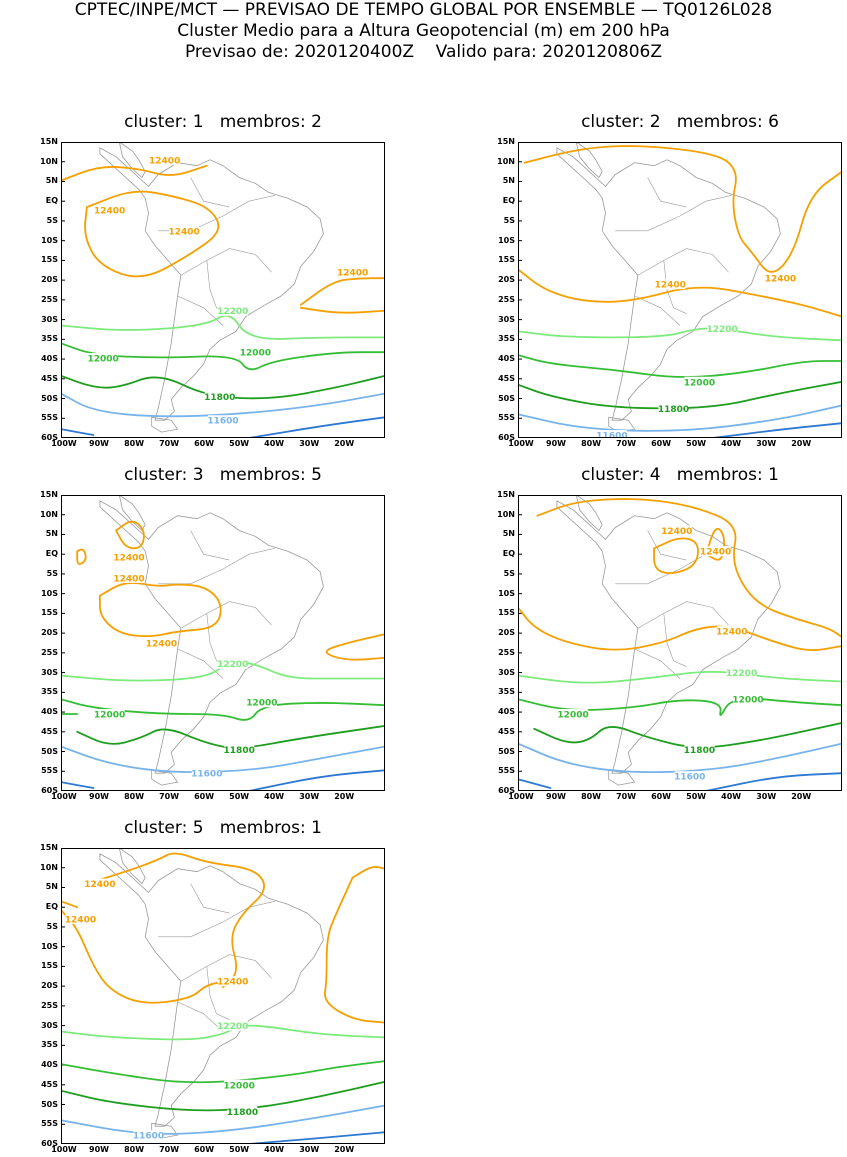 This screenshot has width=847, height=1157. I want to click on longitude-tick-label: 50W, so click(239, 1149).